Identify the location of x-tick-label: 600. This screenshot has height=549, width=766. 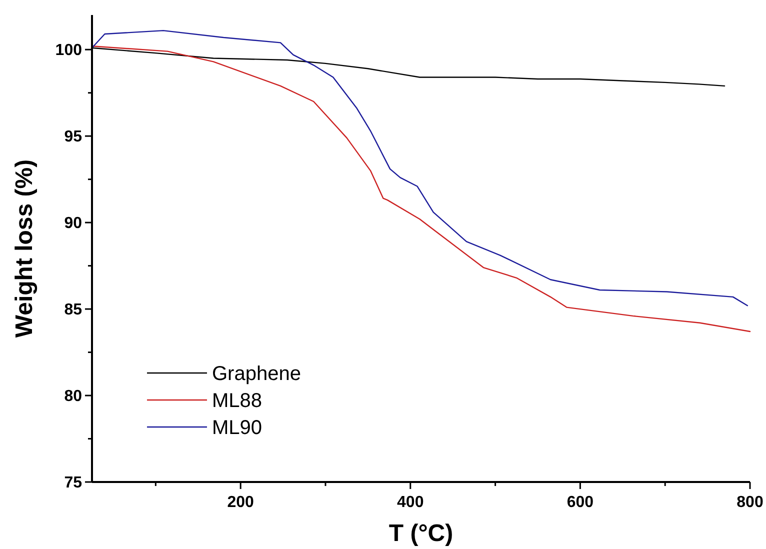
(580, 502).